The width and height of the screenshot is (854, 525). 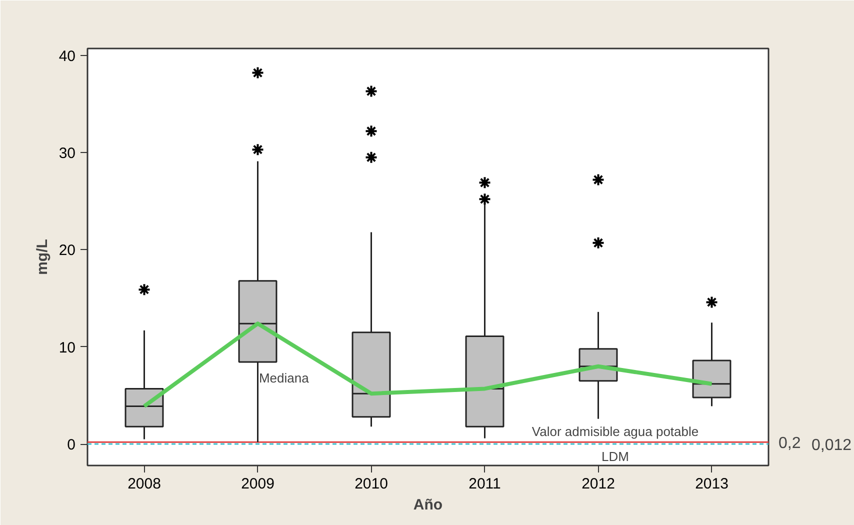 I want to click on y-tick-label: 0, so click(x=71, y=445).